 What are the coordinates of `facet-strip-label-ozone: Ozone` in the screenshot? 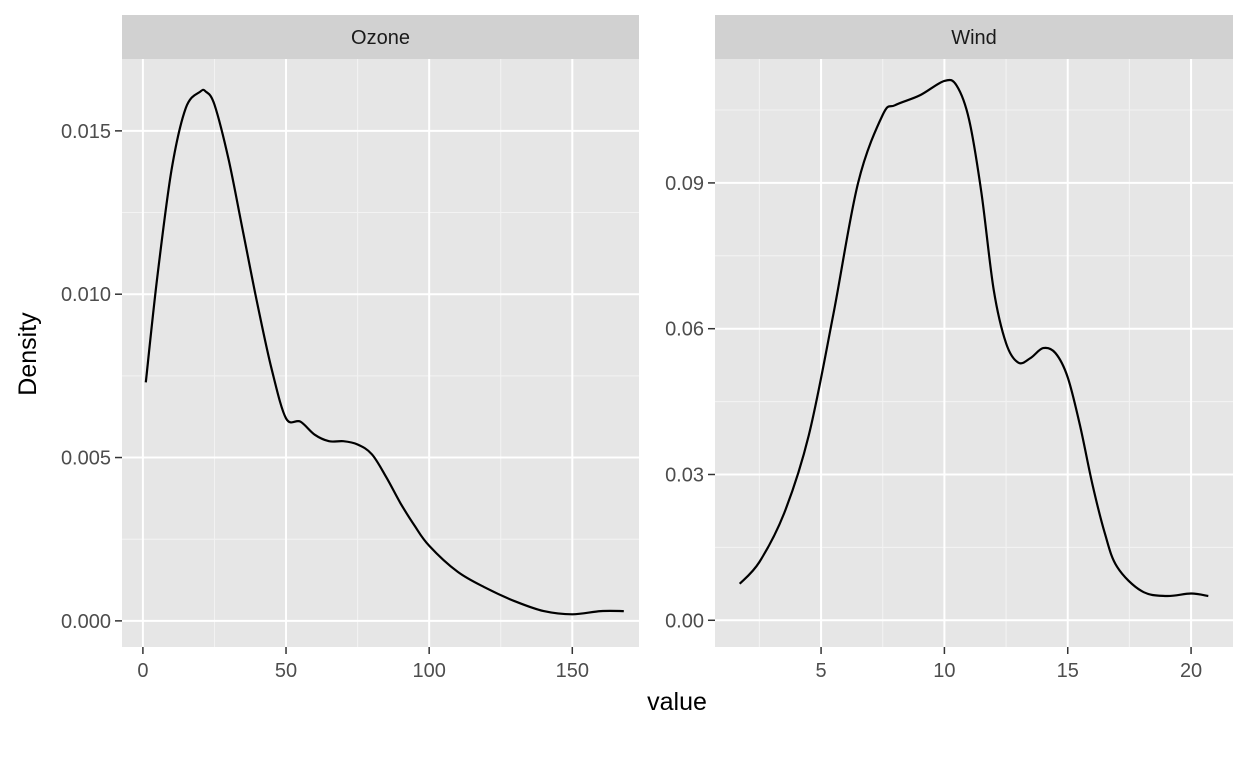 It's located at (380, 38).